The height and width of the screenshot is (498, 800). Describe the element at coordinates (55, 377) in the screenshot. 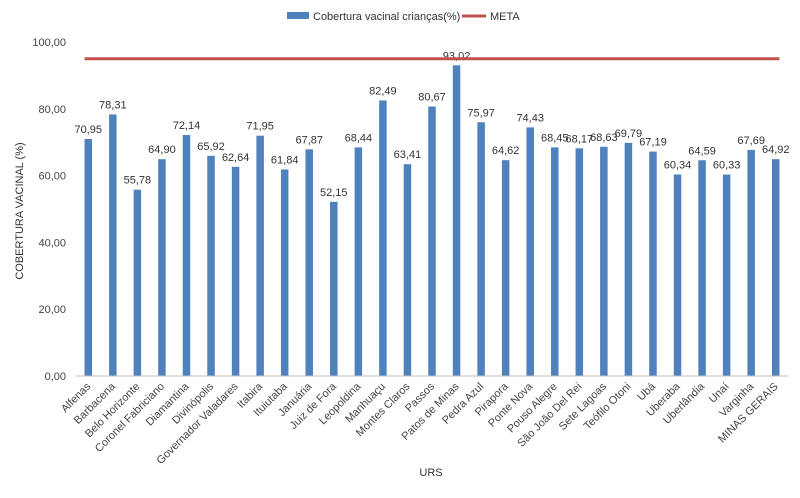

I see `y-tick-label: 0,00` at that location.